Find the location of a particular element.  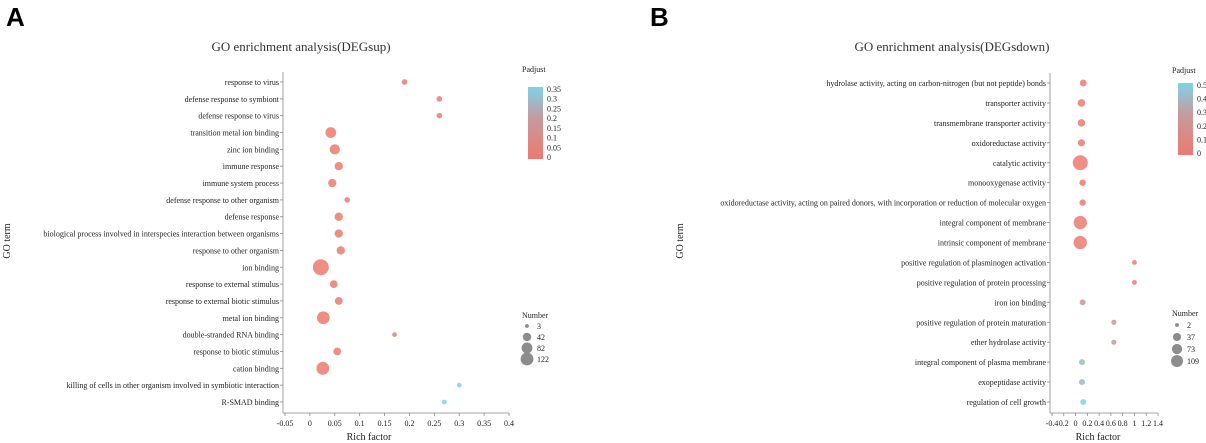

panel-b-x-axis: -0.4 0.2 0 0.2 0.4 0.6 0.8 1 1.2 1.4 is located at coordinates (1104, 420).